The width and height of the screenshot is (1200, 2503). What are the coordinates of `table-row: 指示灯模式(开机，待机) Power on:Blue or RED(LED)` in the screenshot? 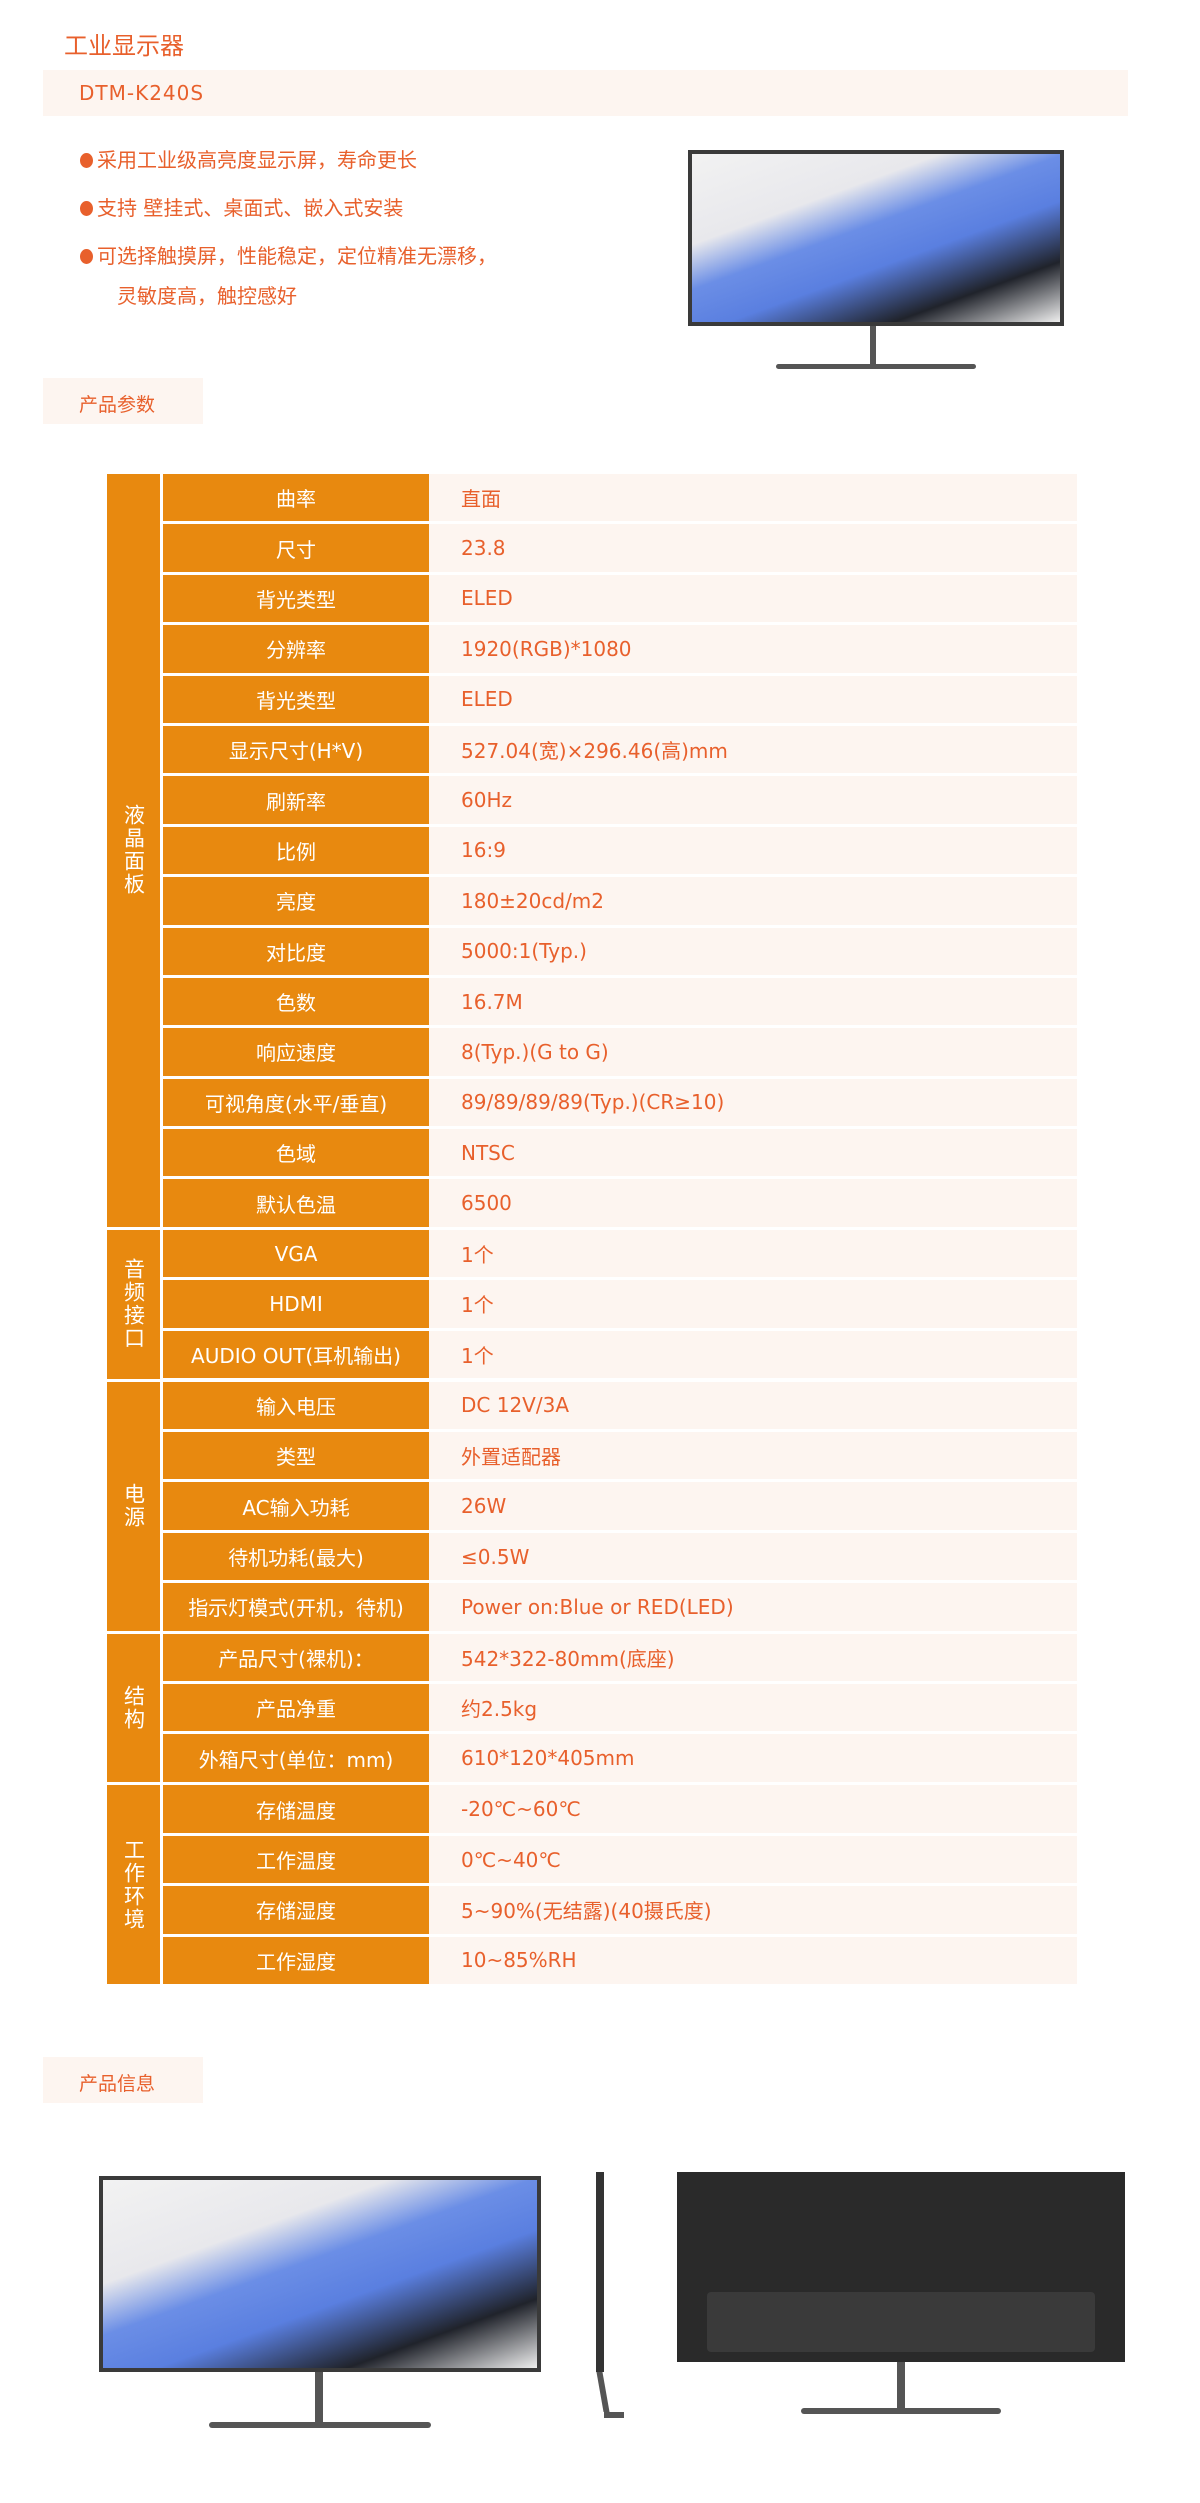 It's located at (620, 1607).